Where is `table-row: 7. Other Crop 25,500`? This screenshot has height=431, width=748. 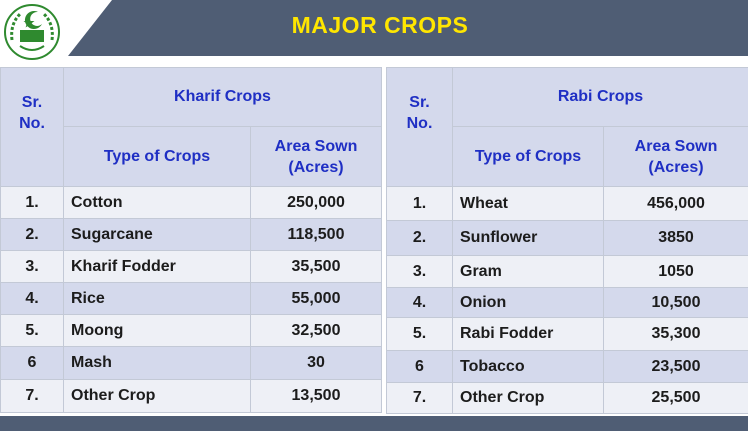
table-row: 7. Other Crop 25,500 is located at coordinates (567, 398).